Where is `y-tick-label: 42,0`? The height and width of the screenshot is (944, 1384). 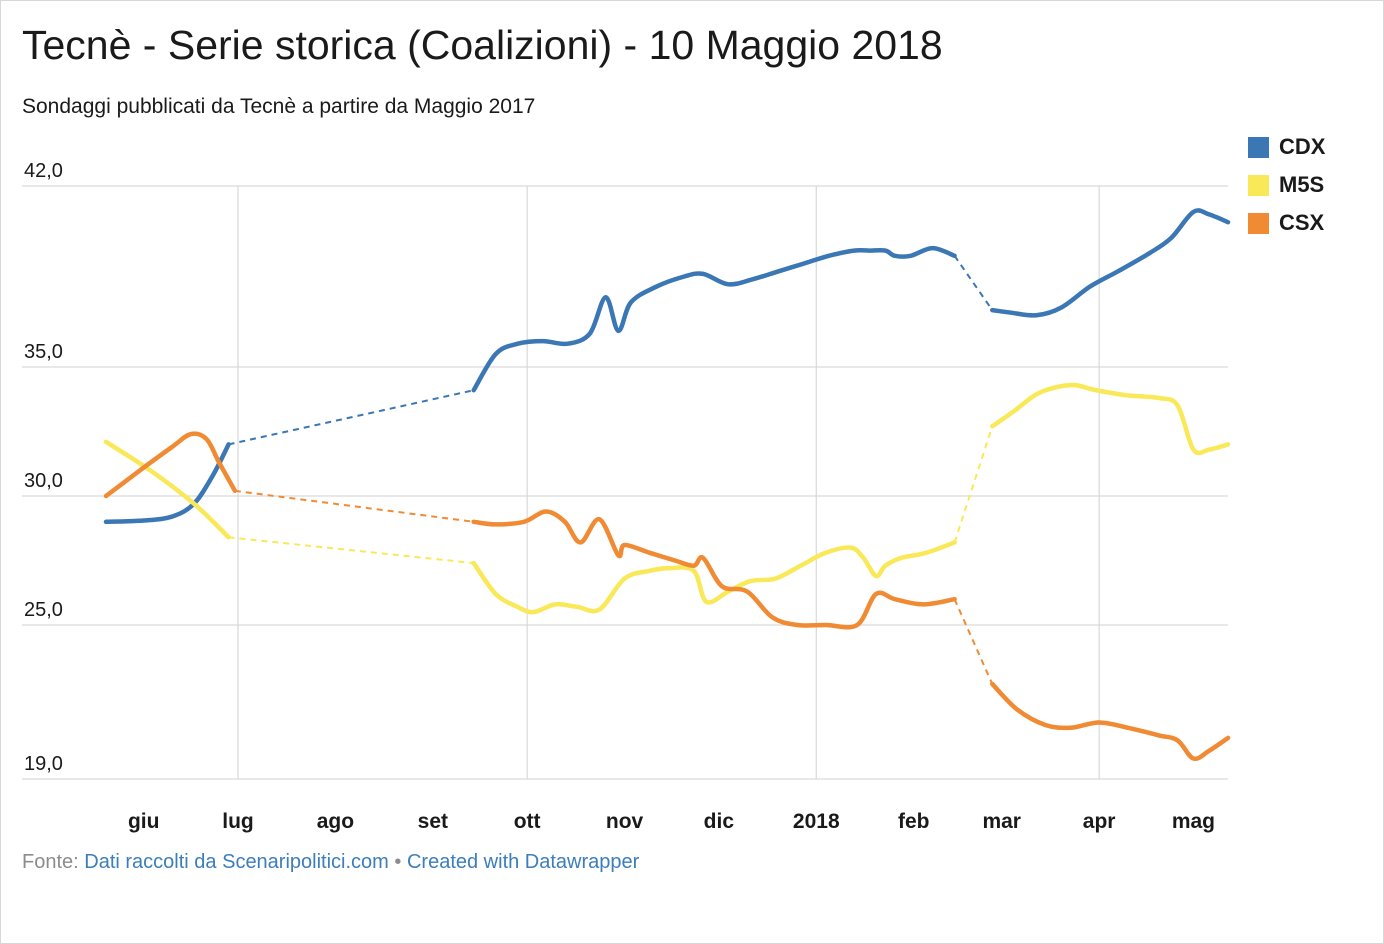 y-tick-label: 42,0 is located at coordinates (43, 171).